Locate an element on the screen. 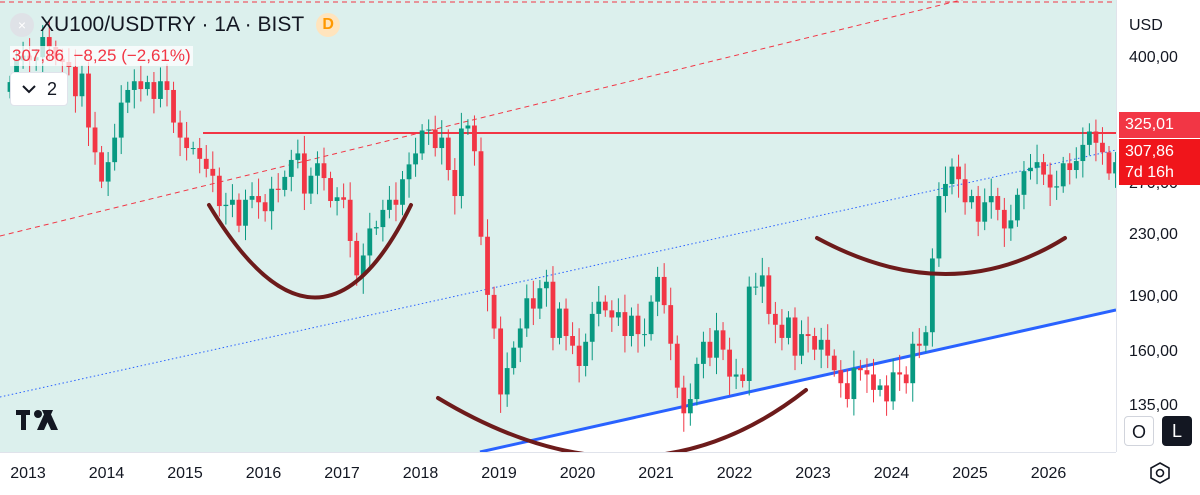  arc-cup-right is located at coordinates (941, 256).